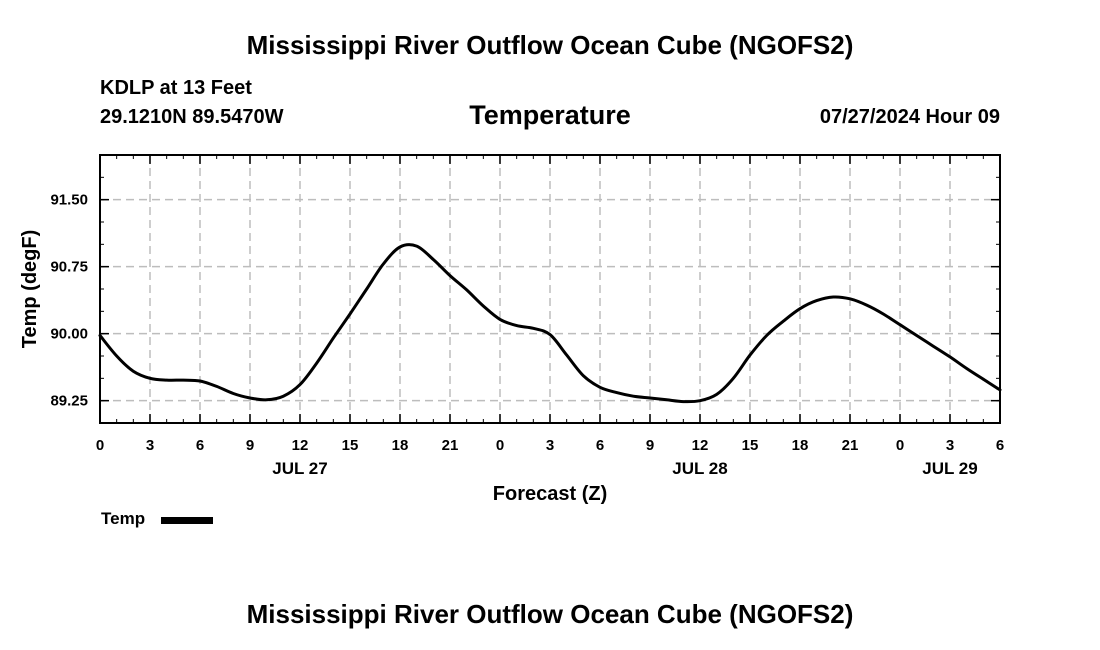 The image size is (1100, 650). I want to click on y-tick-label: 89.25, so click(69, 401).